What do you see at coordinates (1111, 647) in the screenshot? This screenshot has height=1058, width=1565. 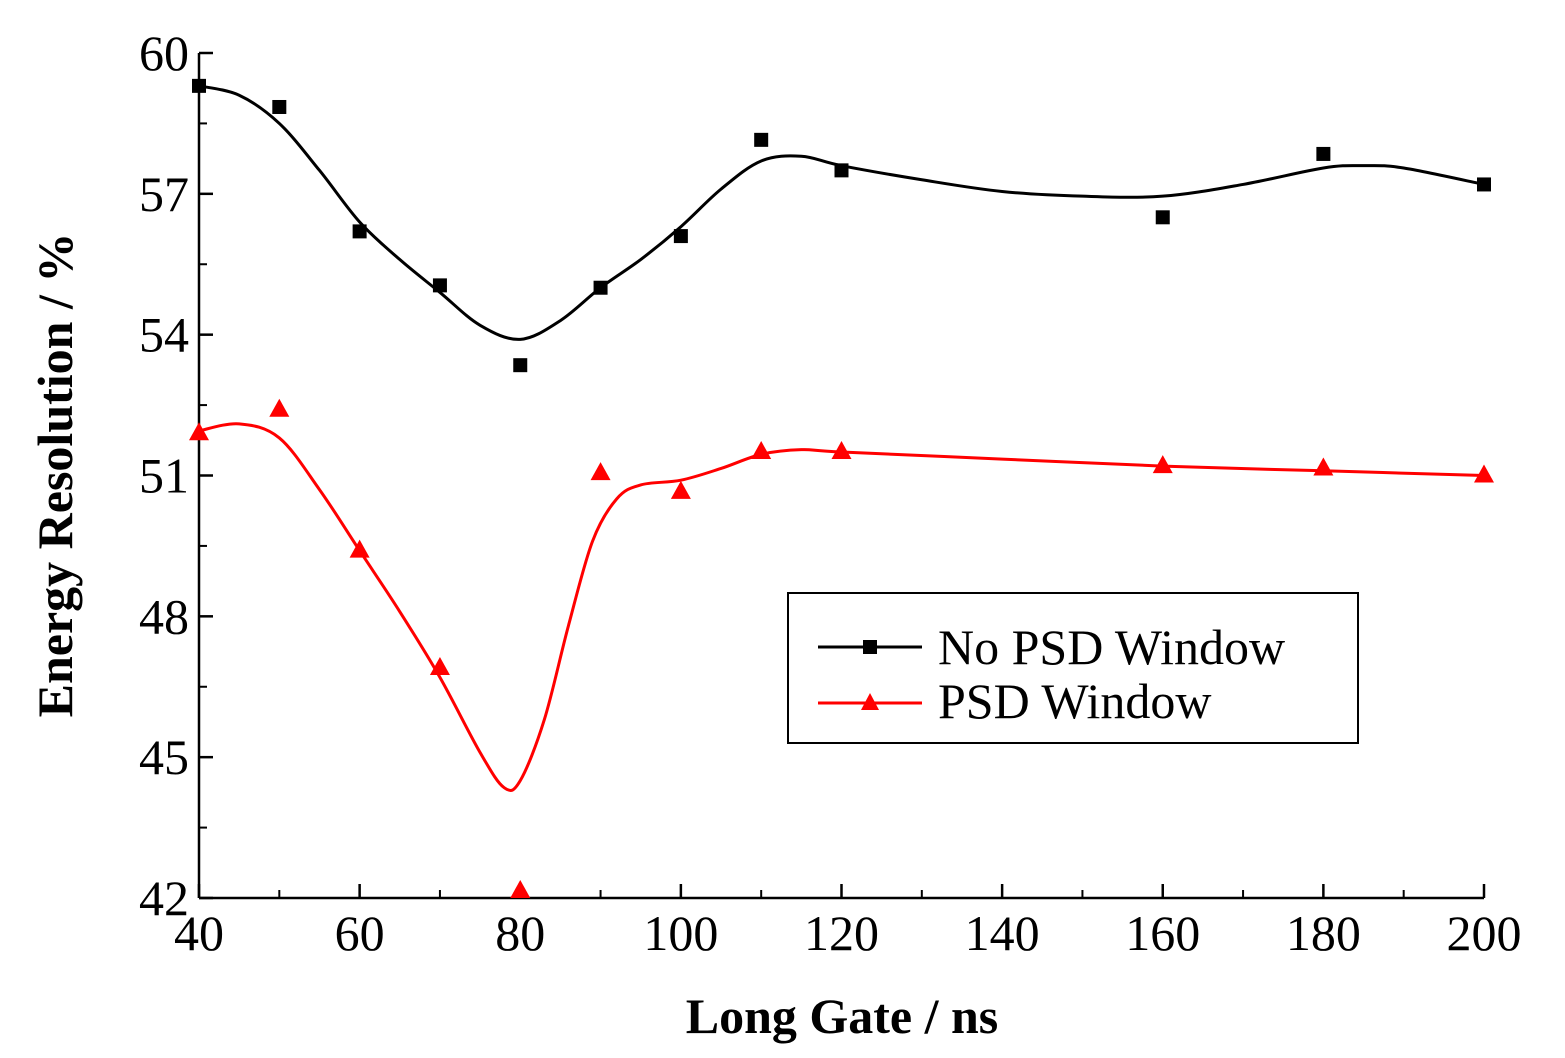 I see `legend-label-no-psd: No PSD Window` at bounding box center [1111, 647].